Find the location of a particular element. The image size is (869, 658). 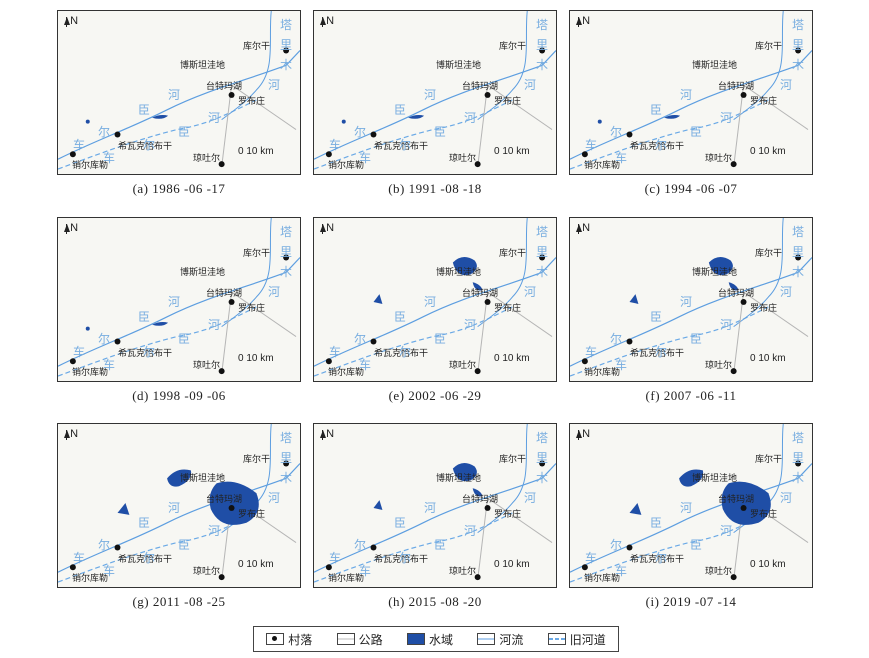

panel-caption: (c) 1994 -06 -07 is located at coordinates (691, 188).